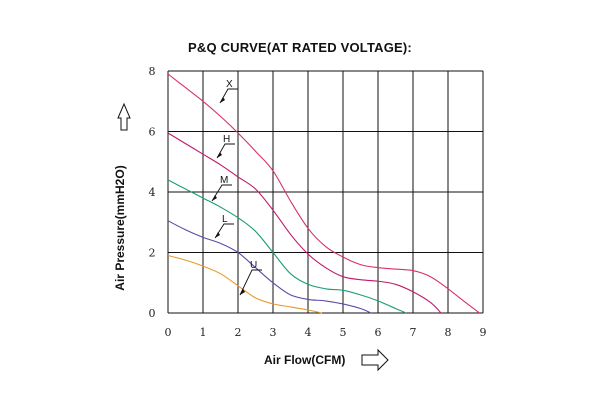 The width and height of the screenshot is (600, 400). What do you see at coordinates (448, 332) in the screenshot?
I see `x-tick-label: 8` at bounding box center [448, 332].